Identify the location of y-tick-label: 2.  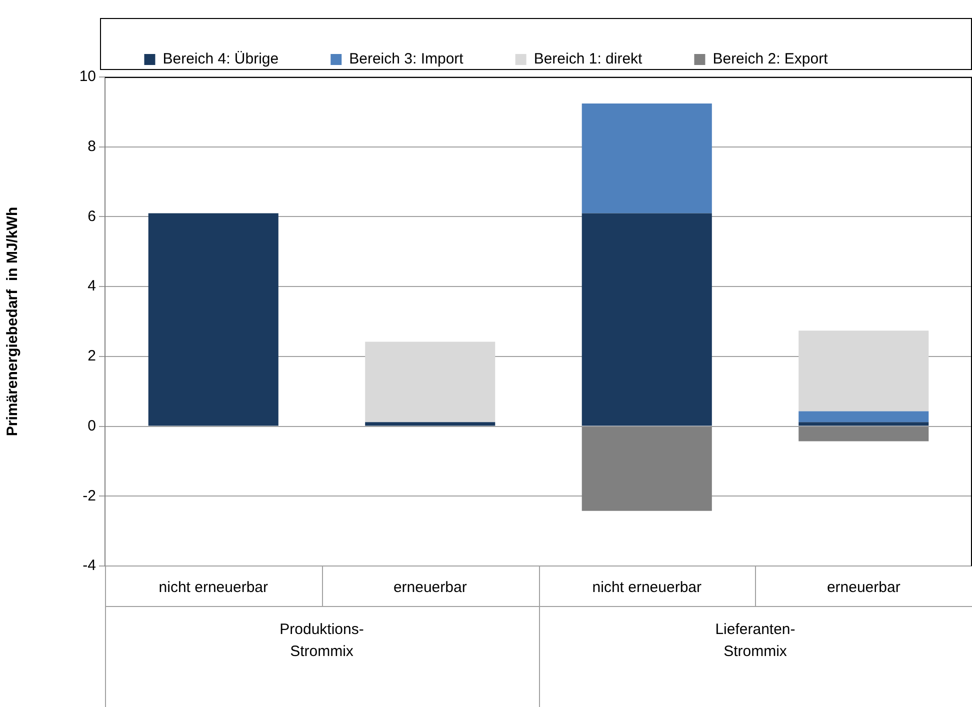
(92, 356).